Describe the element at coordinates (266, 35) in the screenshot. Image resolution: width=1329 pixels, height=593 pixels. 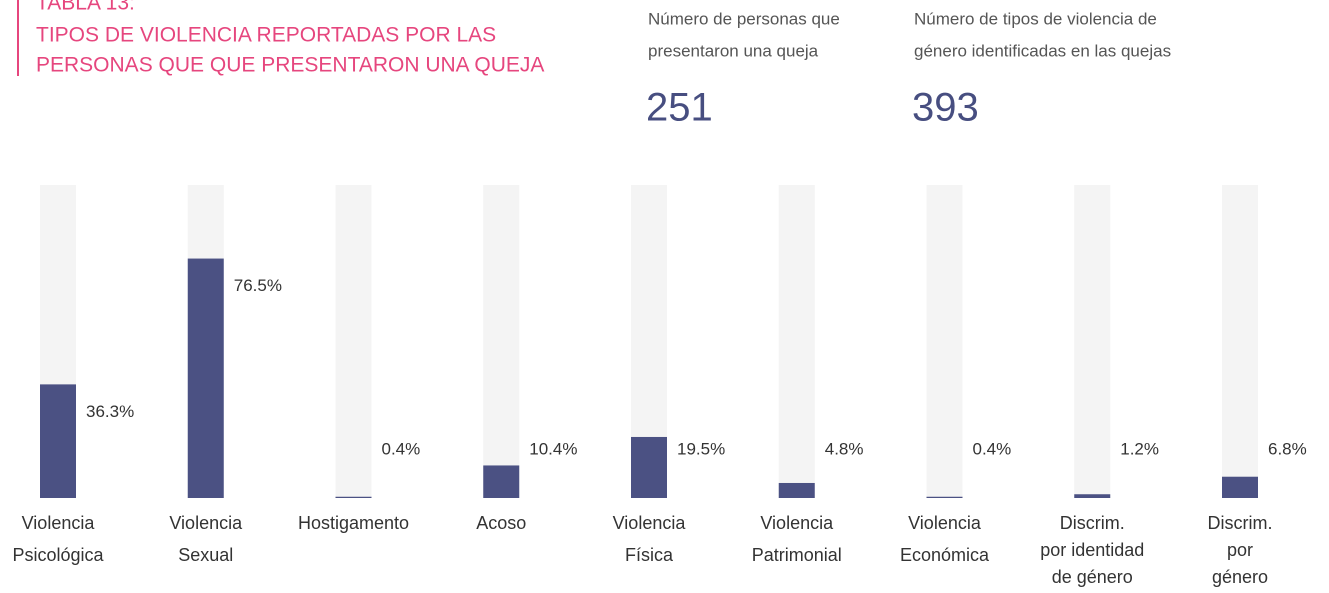
I see `title-line: TIPOS DE VIOLENCIA REPORTADAS POR LAS` at that location.